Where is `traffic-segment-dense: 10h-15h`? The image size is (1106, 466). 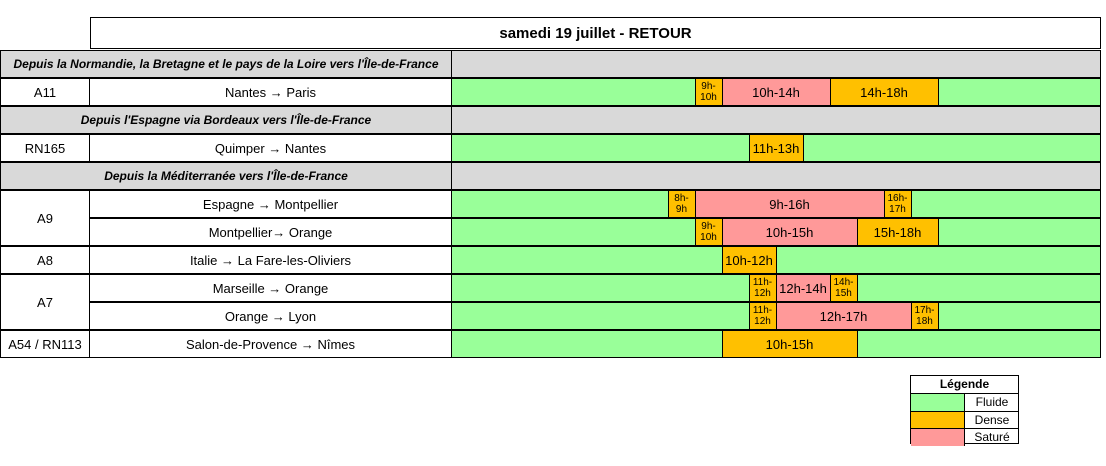 traffic-segment-dense: 10h-15h is located at coordinates (789, 344).